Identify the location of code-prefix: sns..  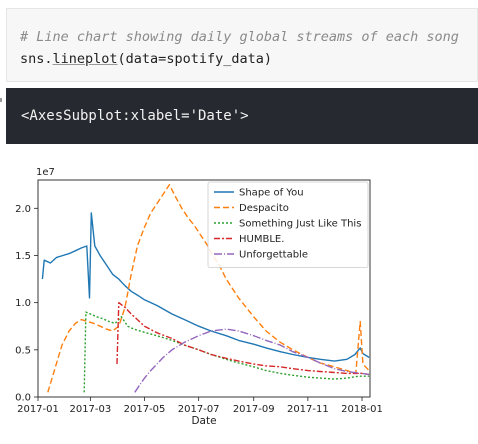
(36, 59).